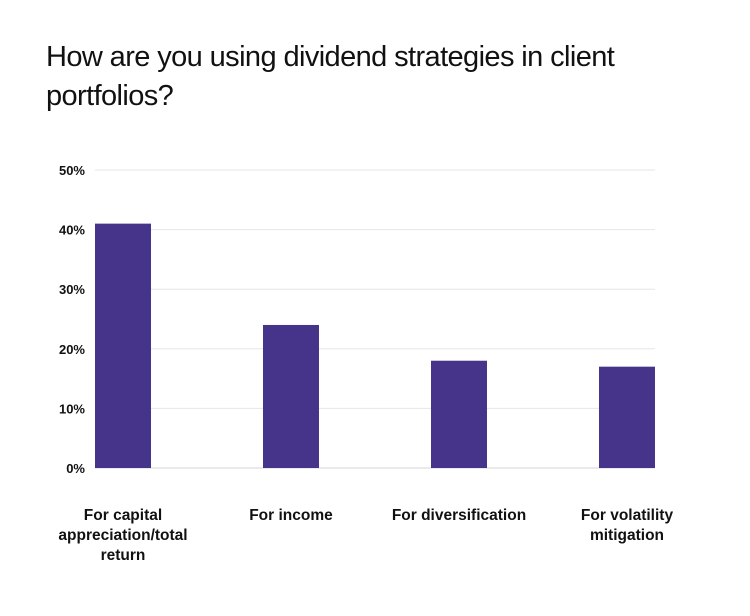 The image size is (750, 616). Describe the element at coordinates (459, 515) in the screenshot. I see `x-category-label: For diversification` at that location.